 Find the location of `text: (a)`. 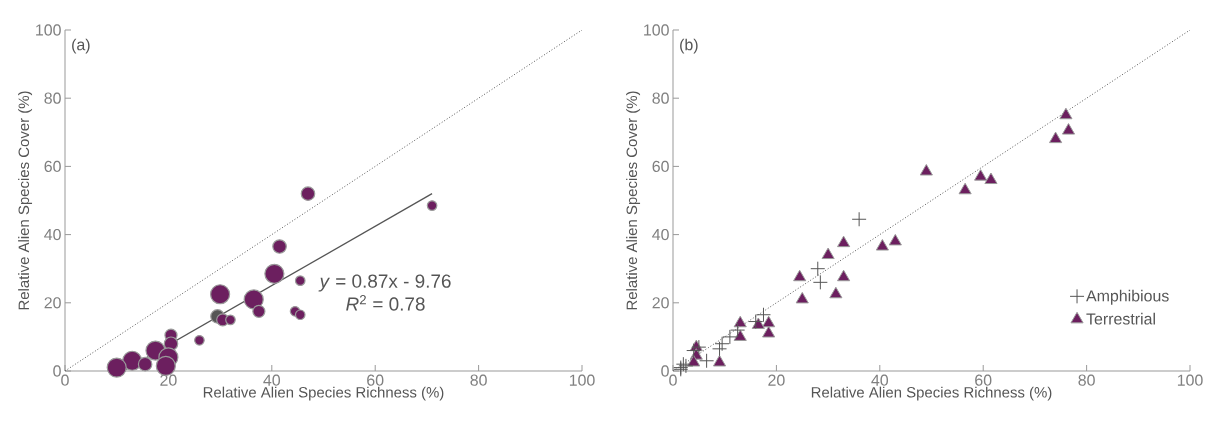

text: (a) is located at coordinates (81, 46).